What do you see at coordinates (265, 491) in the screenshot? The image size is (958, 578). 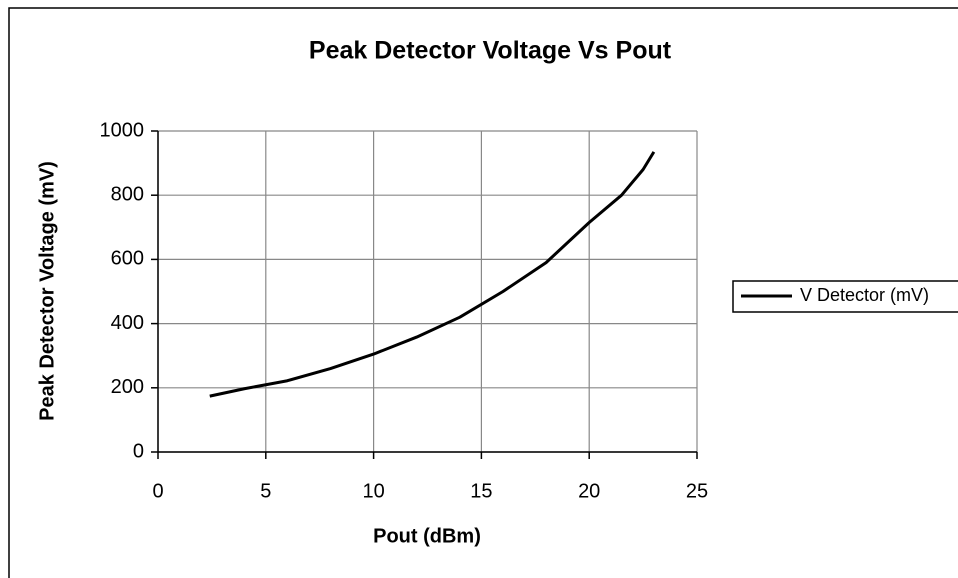 I see `x-tick-label: 5` at bounding box center [265, 491].